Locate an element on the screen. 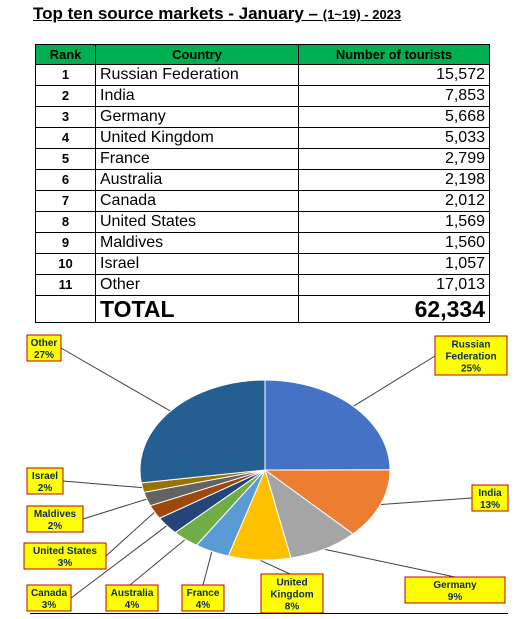 The height and width of the screenshot is (619, 522). table-row: 3 Germany 5,668 is located at coordinates (262, 117).